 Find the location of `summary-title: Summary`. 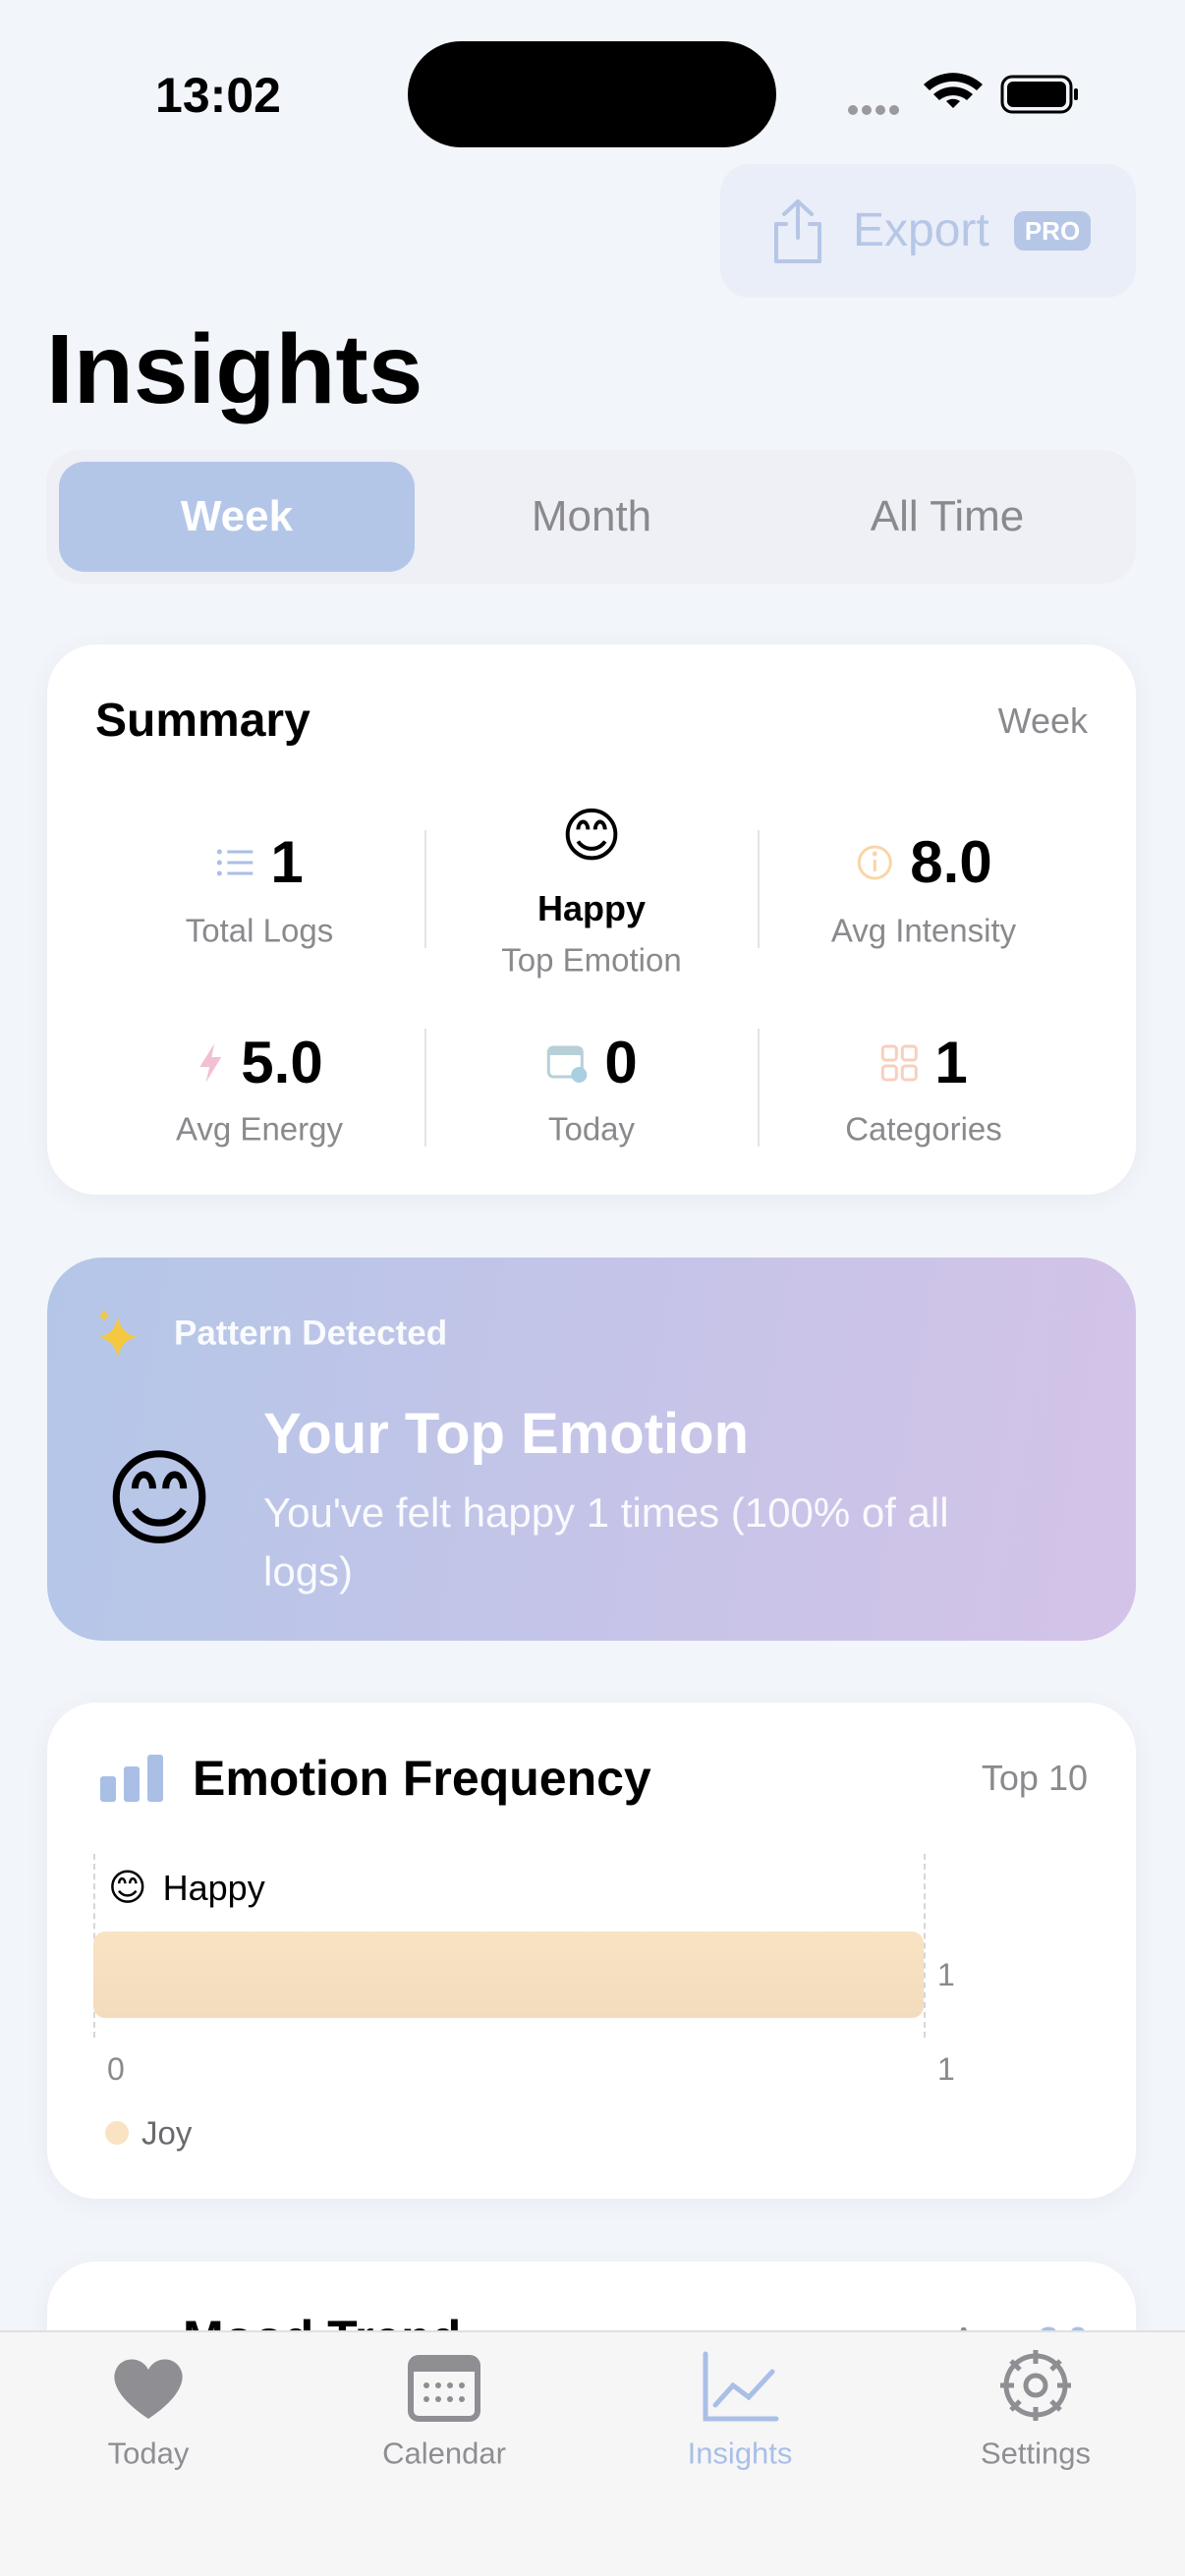

summary-title: Summary is located at coordinates (202, 721).